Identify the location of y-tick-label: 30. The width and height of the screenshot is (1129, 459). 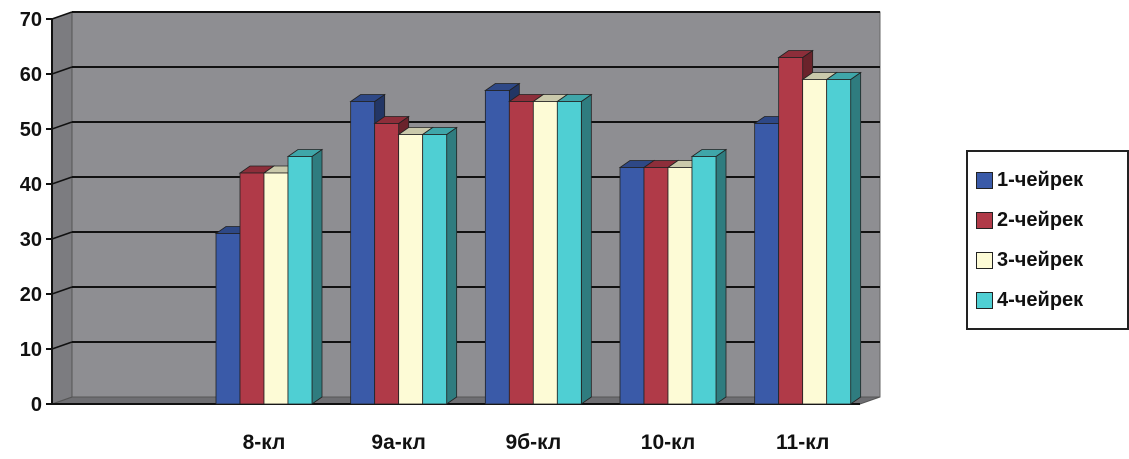
(31, 240).